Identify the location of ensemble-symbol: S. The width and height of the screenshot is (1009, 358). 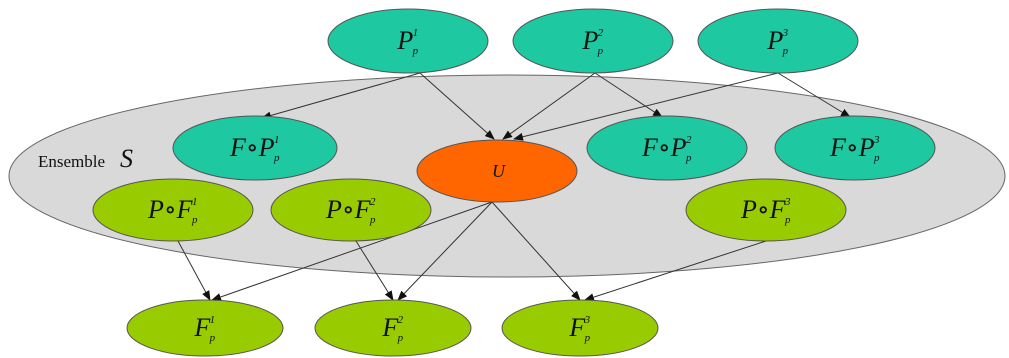
(126, 158).